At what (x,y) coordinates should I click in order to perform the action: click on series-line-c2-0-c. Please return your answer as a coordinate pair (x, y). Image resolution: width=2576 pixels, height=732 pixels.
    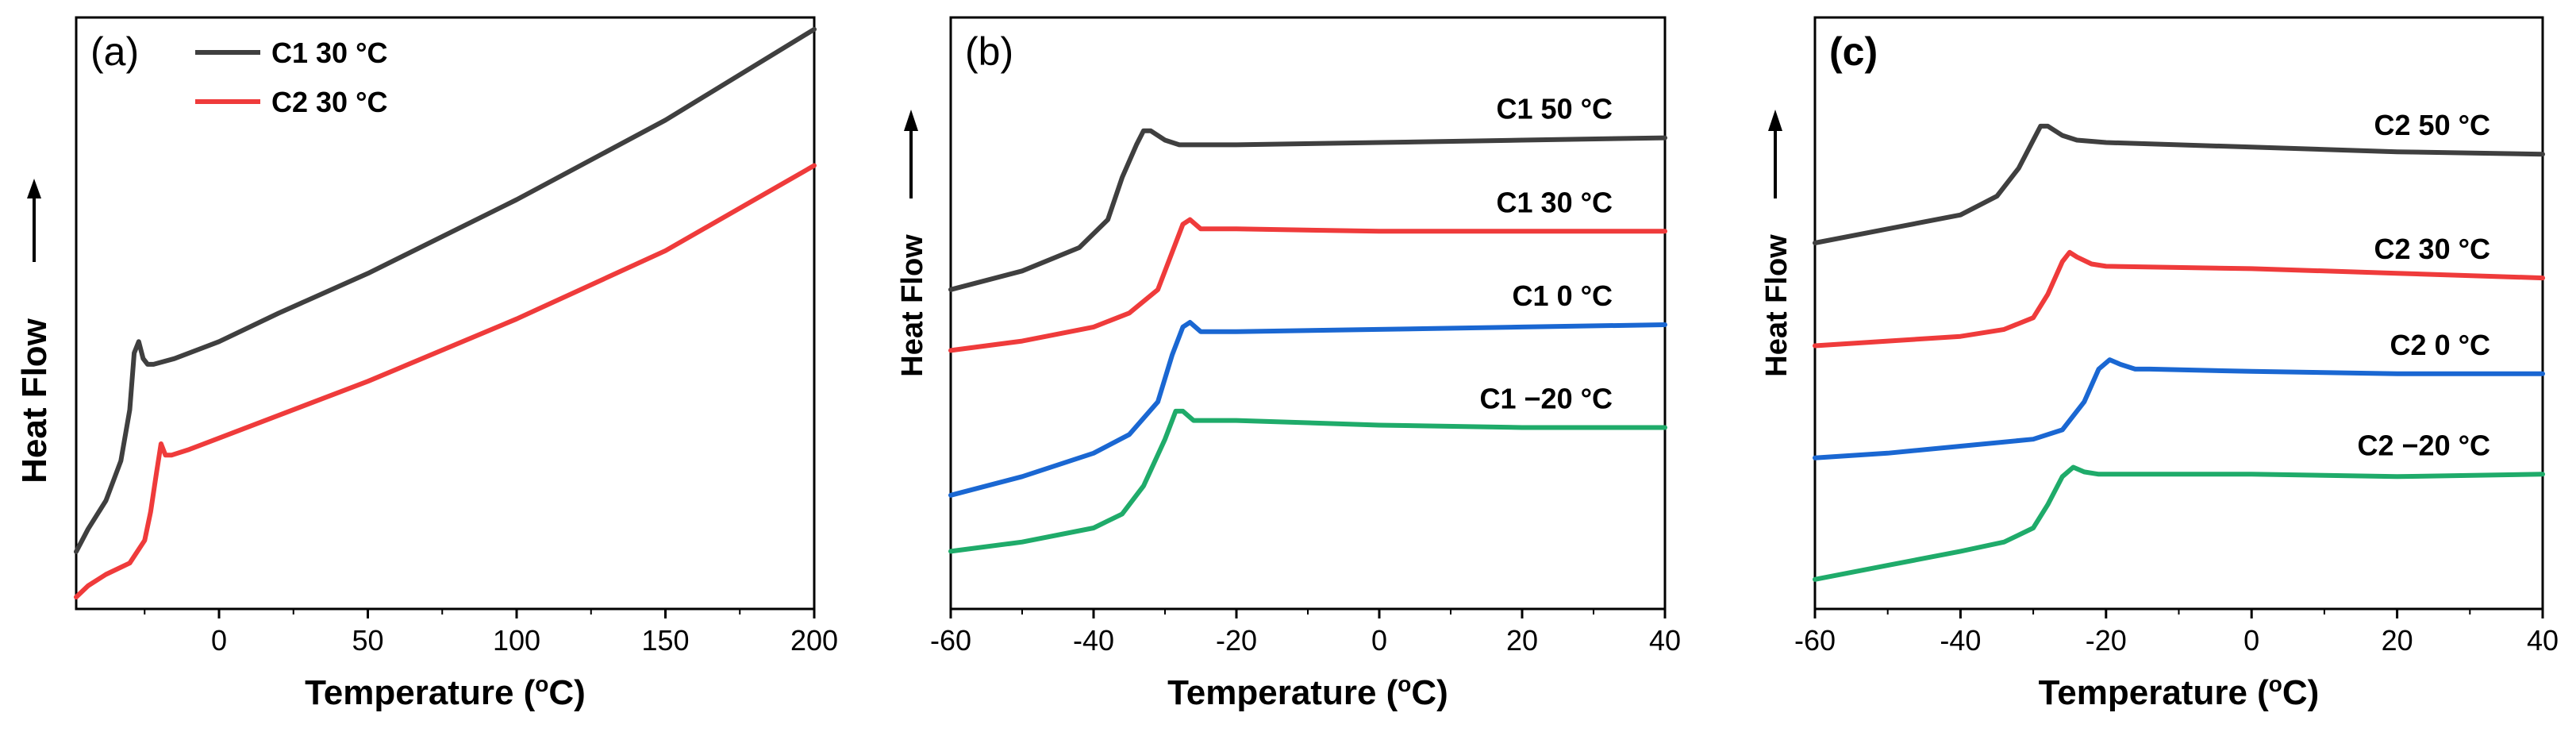
    Looking at the image, I should click on (2179, 408).